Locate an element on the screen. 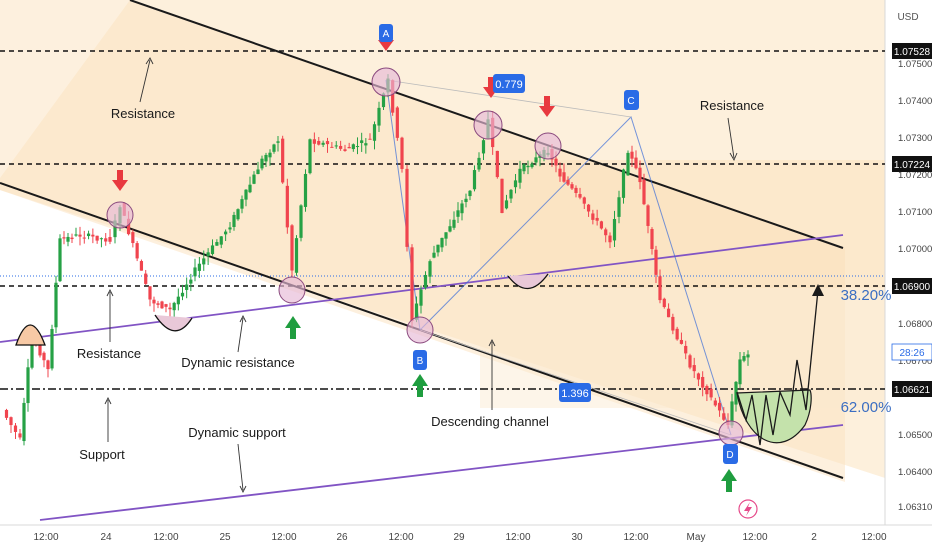  pattern-guide-ac is located at coordinates (508, 98).